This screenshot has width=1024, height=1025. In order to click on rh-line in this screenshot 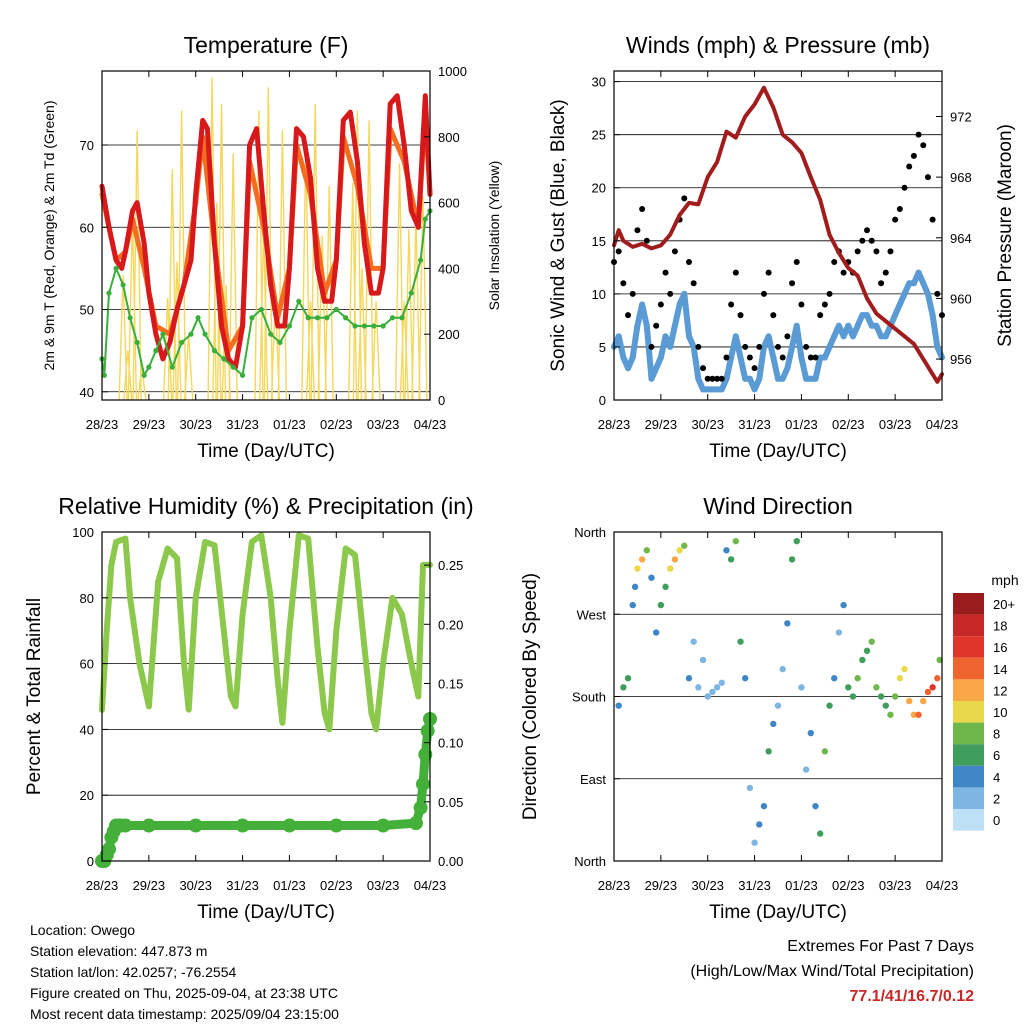, I will do `click(266, 632)`.